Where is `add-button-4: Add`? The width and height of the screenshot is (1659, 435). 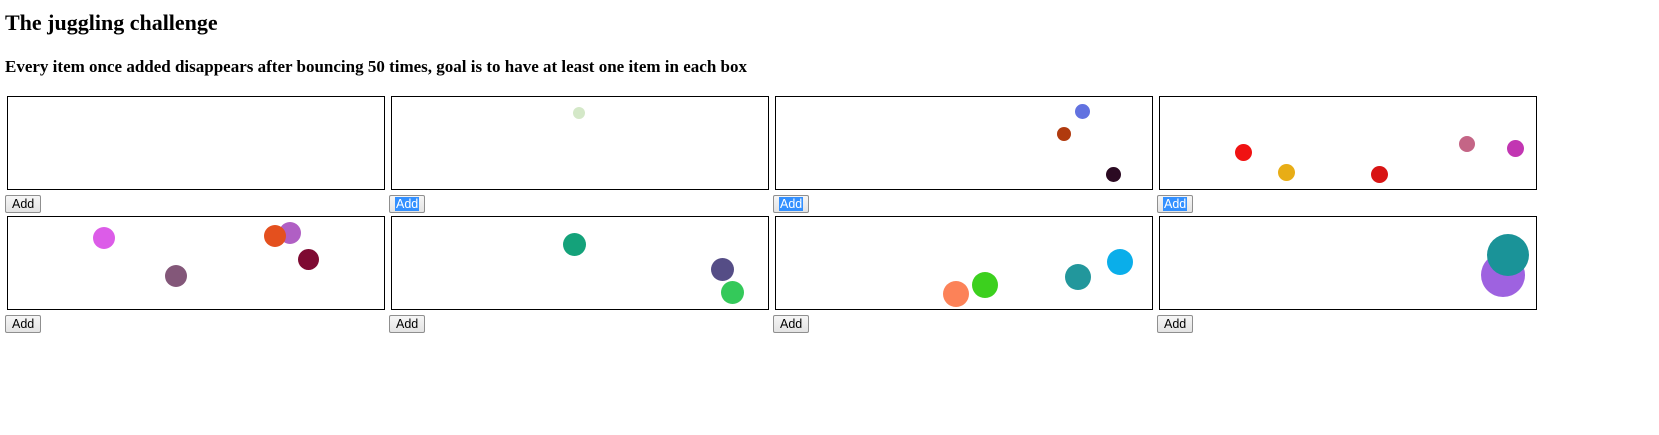
add-button-4: Add is located at coordinates (1175, 204).